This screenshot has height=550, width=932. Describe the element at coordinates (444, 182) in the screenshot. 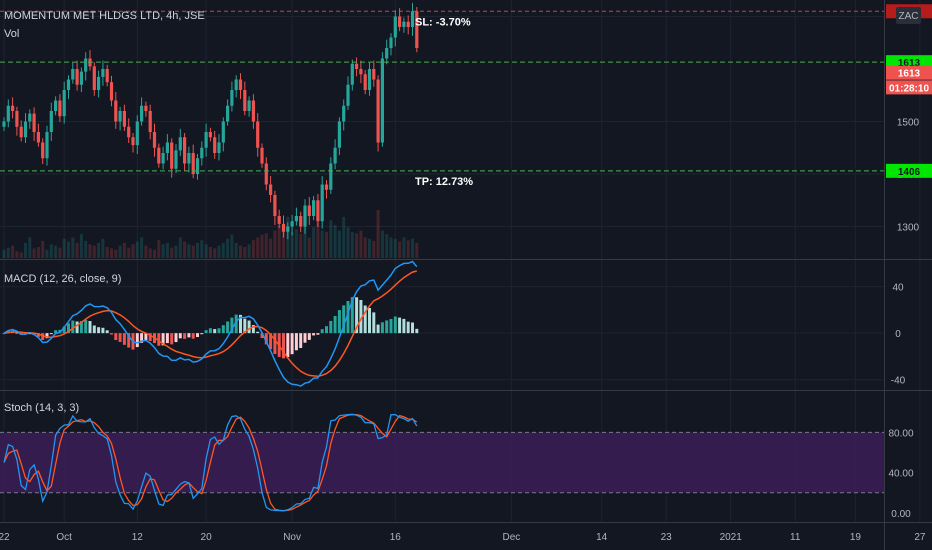

I see `take-profit-label: TP: 12.73%` at that location.